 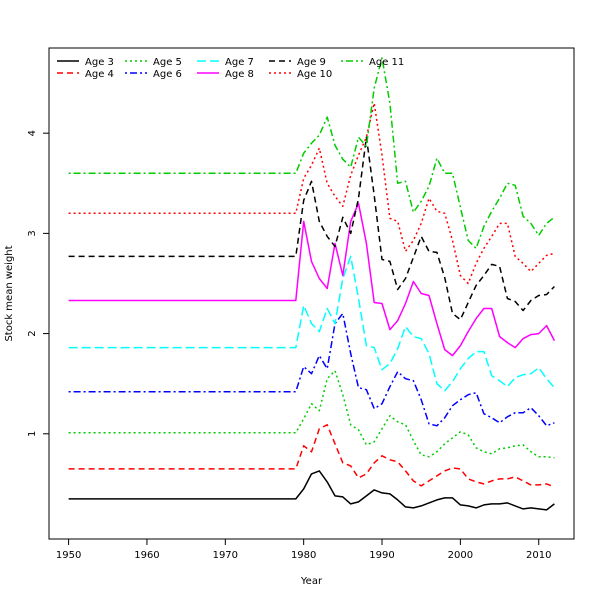 What do you see at coordinates (32, 233) in the screenshot?
I see `y-tick-label: 3` at bounding box center [32, 233].